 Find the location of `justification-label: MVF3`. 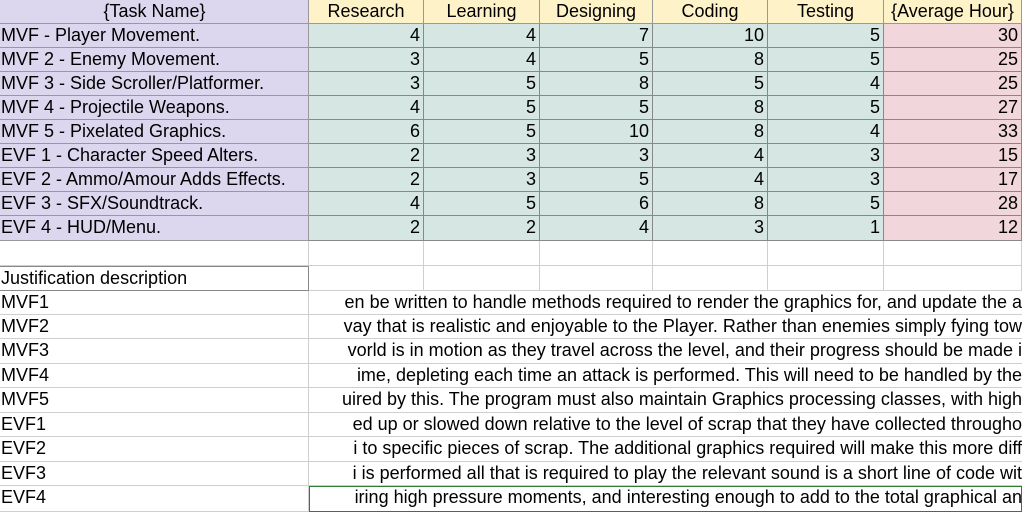

justification-label: MVF3 is located at coordinates (154, 351).